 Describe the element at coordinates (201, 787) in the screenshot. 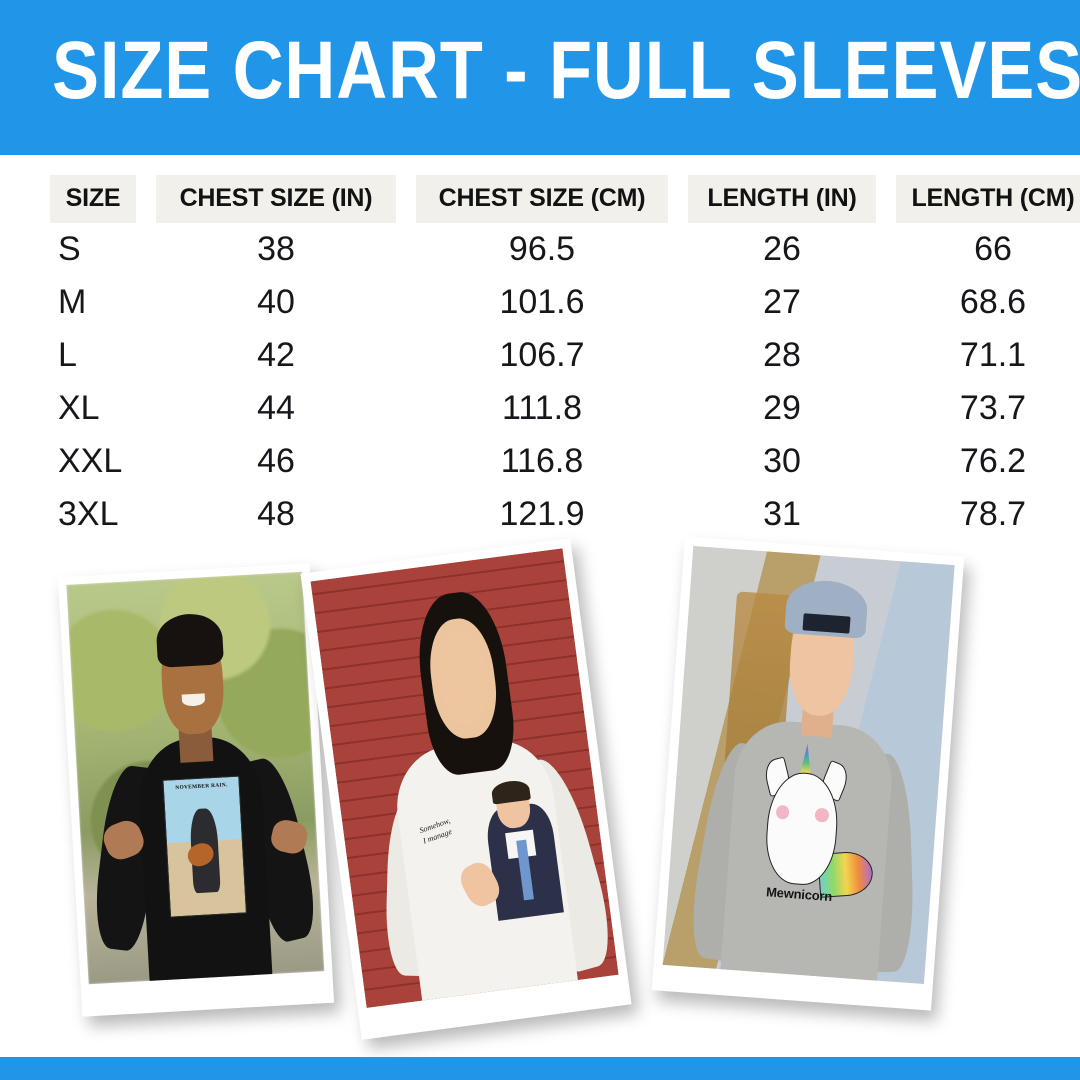

I see `shirt-print-title: NOVEMBER RAIN.` at that location.